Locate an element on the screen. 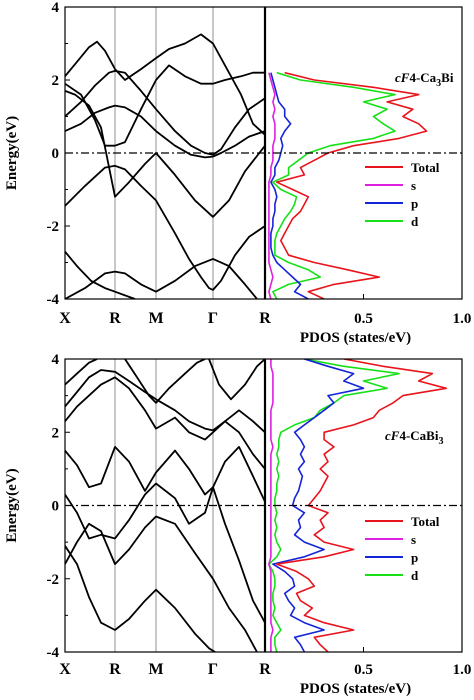 This screenshot has height=700, width=474. title-main: 4-Ca is located at coordinates (422, 77).